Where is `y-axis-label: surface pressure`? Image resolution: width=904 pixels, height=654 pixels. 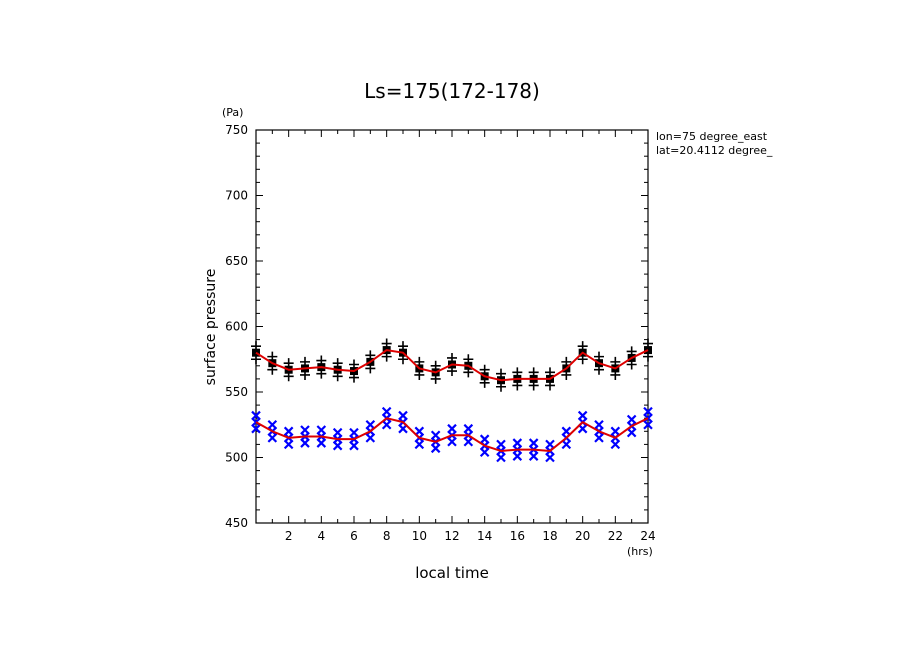 y-axis-label: surface pressure is located at coordinates (211, 327).